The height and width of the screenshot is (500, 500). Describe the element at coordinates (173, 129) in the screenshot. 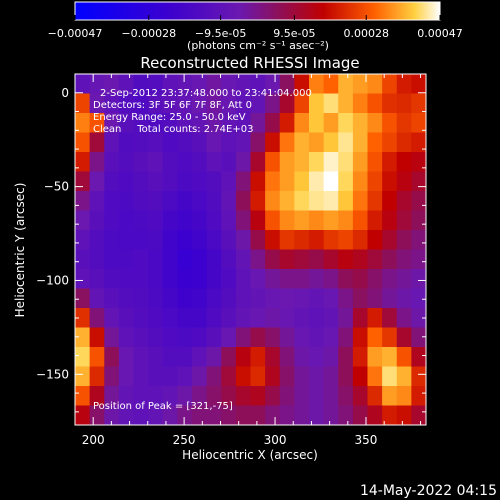

I see `annotation-clean-counts: Clean Total counts: 2.74E+03` at that location.